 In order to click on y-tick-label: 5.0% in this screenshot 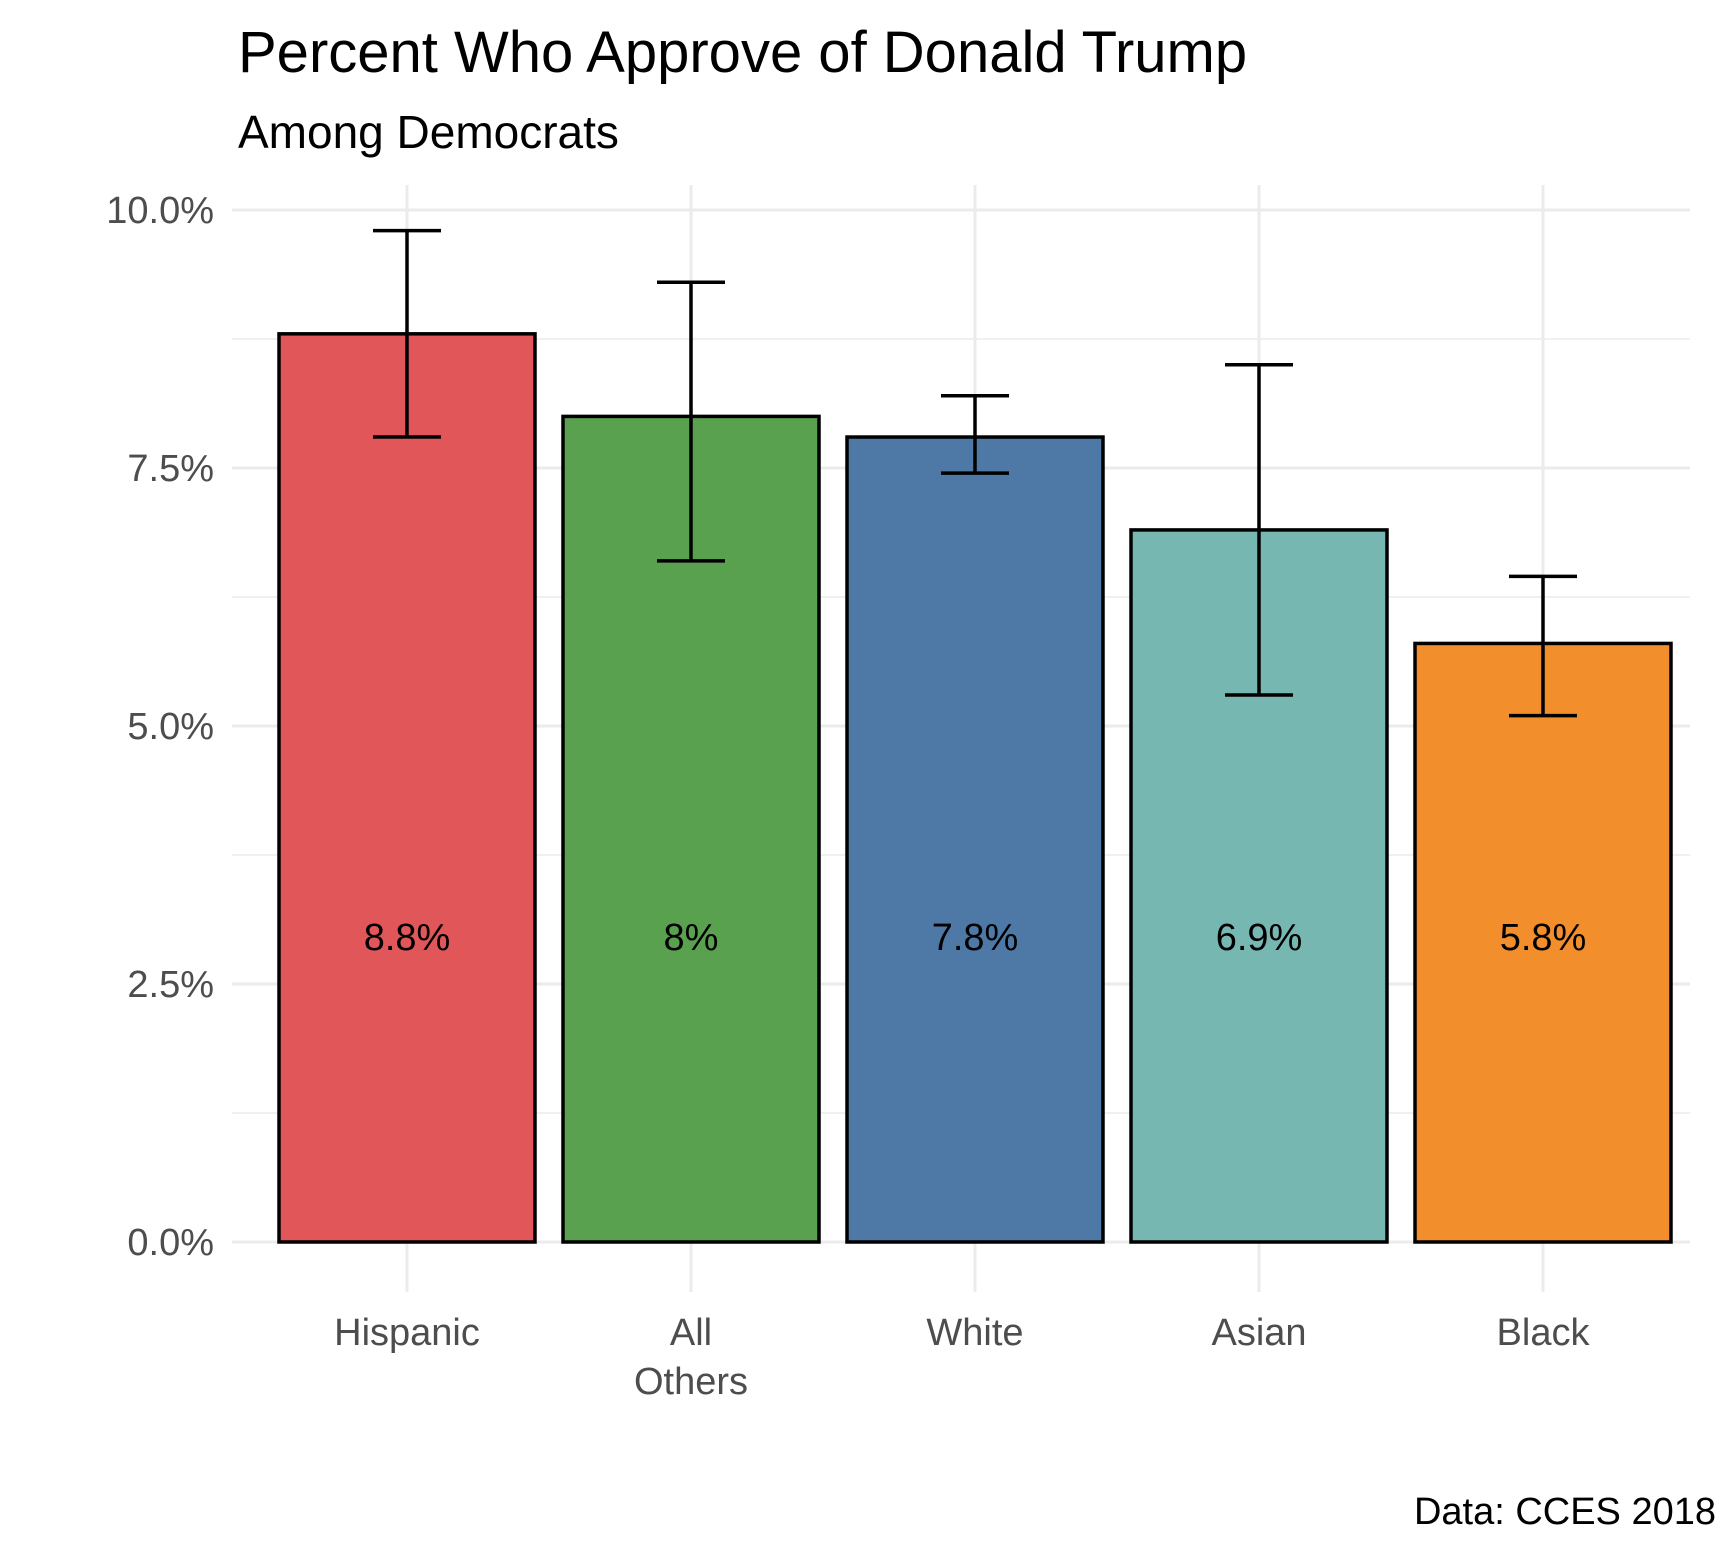, I will do `click(170, 727)`.